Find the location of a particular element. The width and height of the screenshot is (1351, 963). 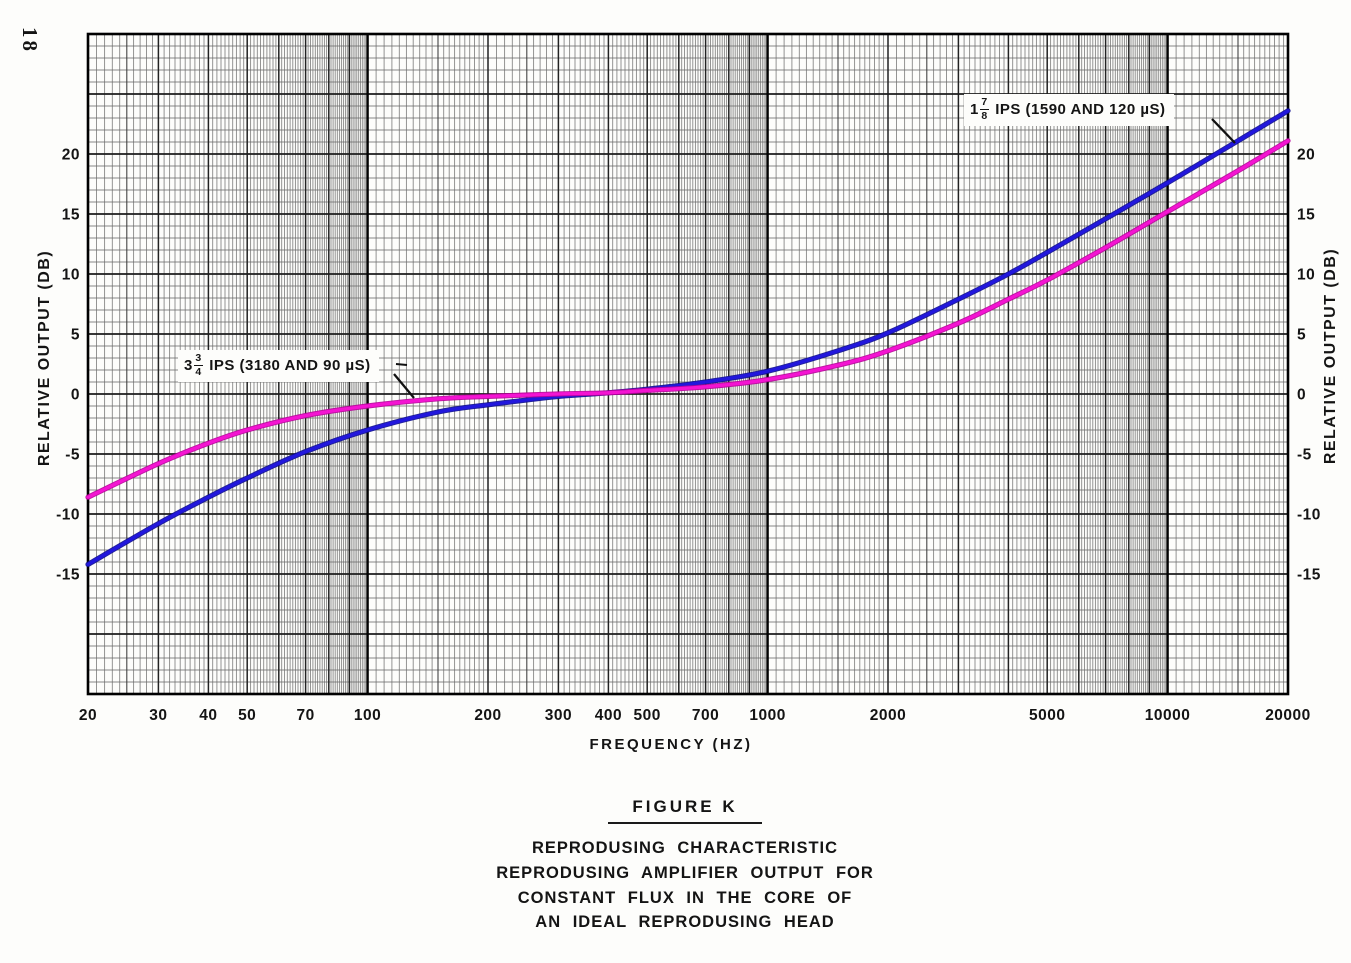

x-tick-label-100: 100 is located at coordinates (367, 715).